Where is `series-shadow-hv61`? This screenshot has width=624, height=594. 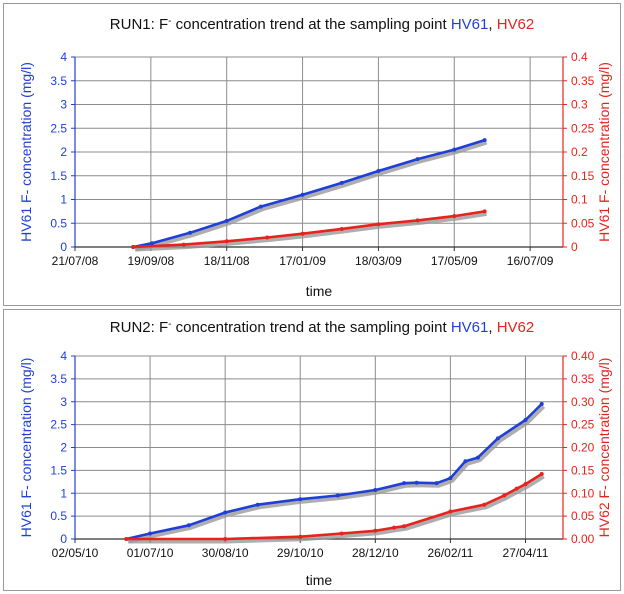 series-shadow-hv61 is located at coordinates (311, 196).